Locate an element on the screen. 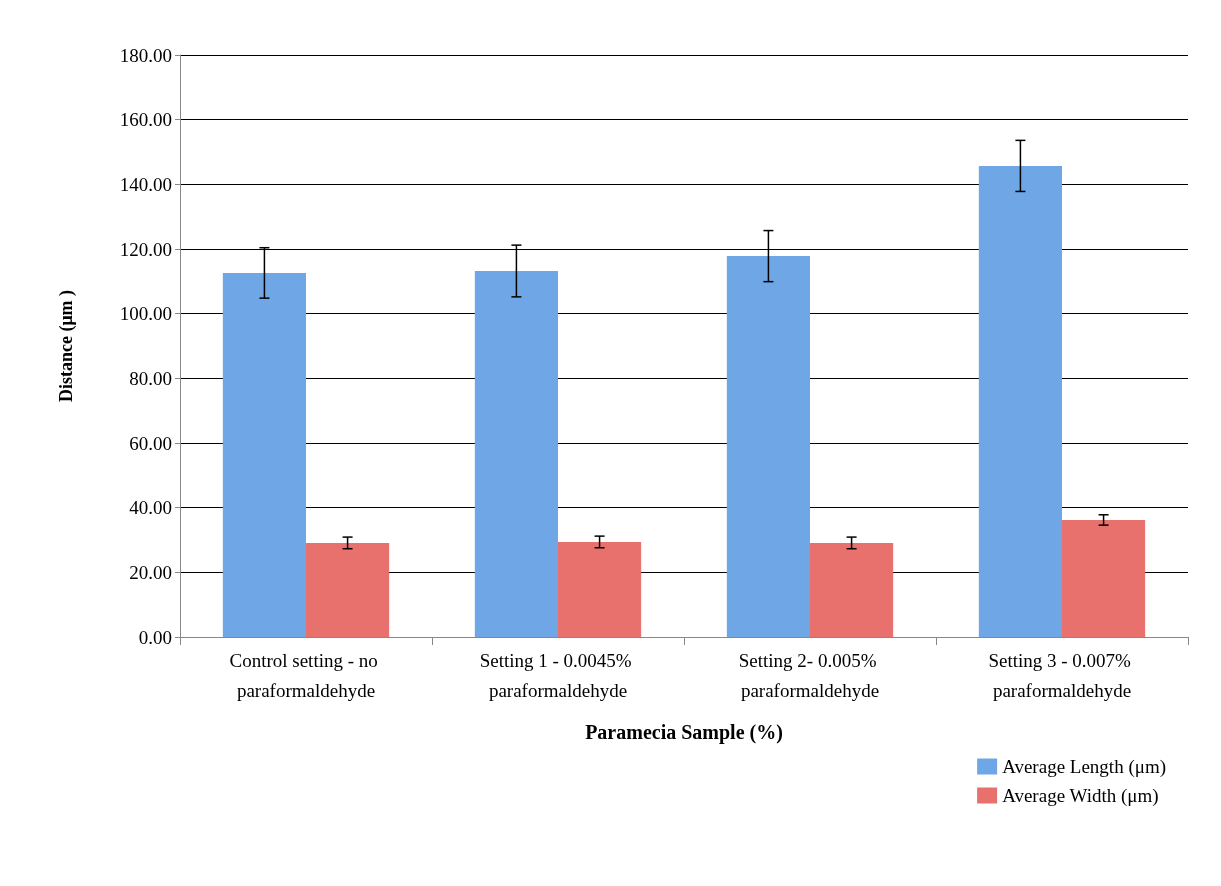 The height and width of the screenshot is (886, 1221). y-tick-label: 180.00 is located at coordinates (145, 55).